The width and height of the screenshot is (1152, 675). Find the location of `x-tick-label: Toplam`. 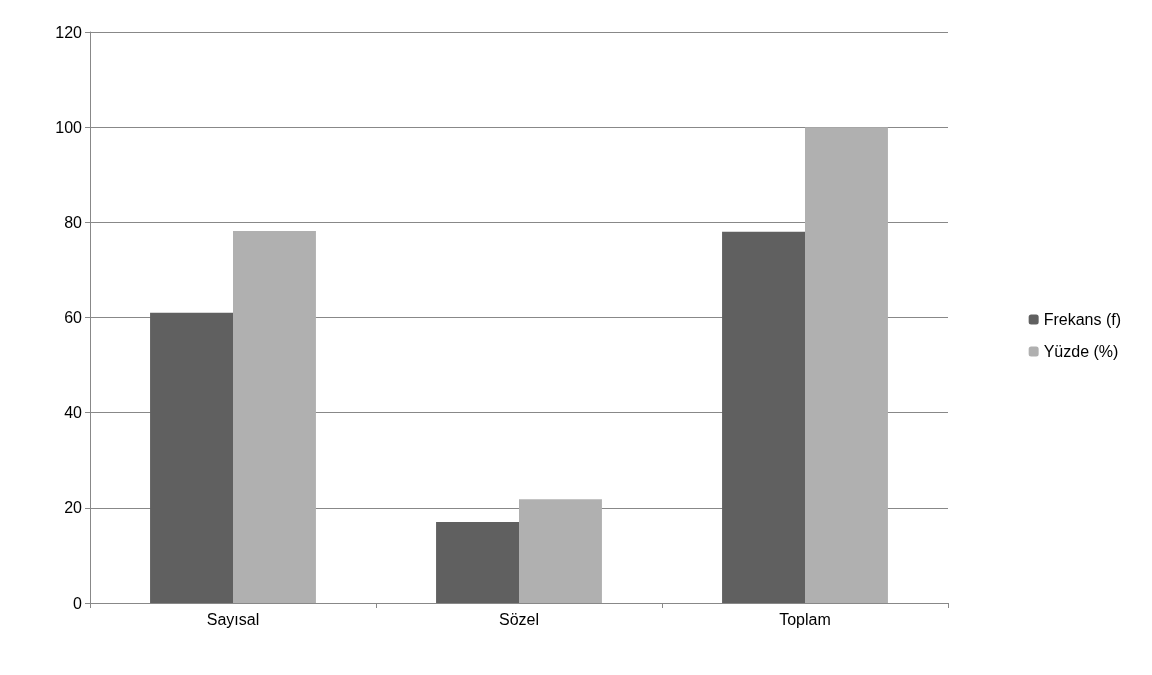

x-tick-label: Toplam is located at coordinates (805, 619).